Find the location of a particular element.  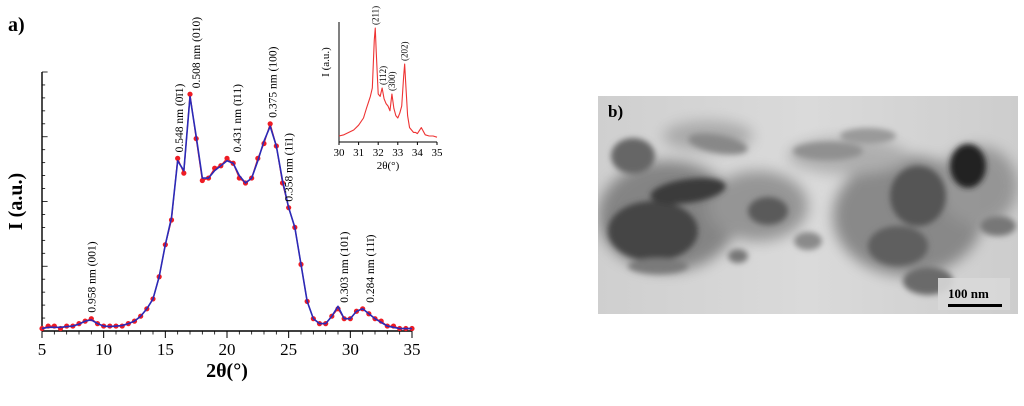

panel-a-label: a) is located at coordinates (16, 25).